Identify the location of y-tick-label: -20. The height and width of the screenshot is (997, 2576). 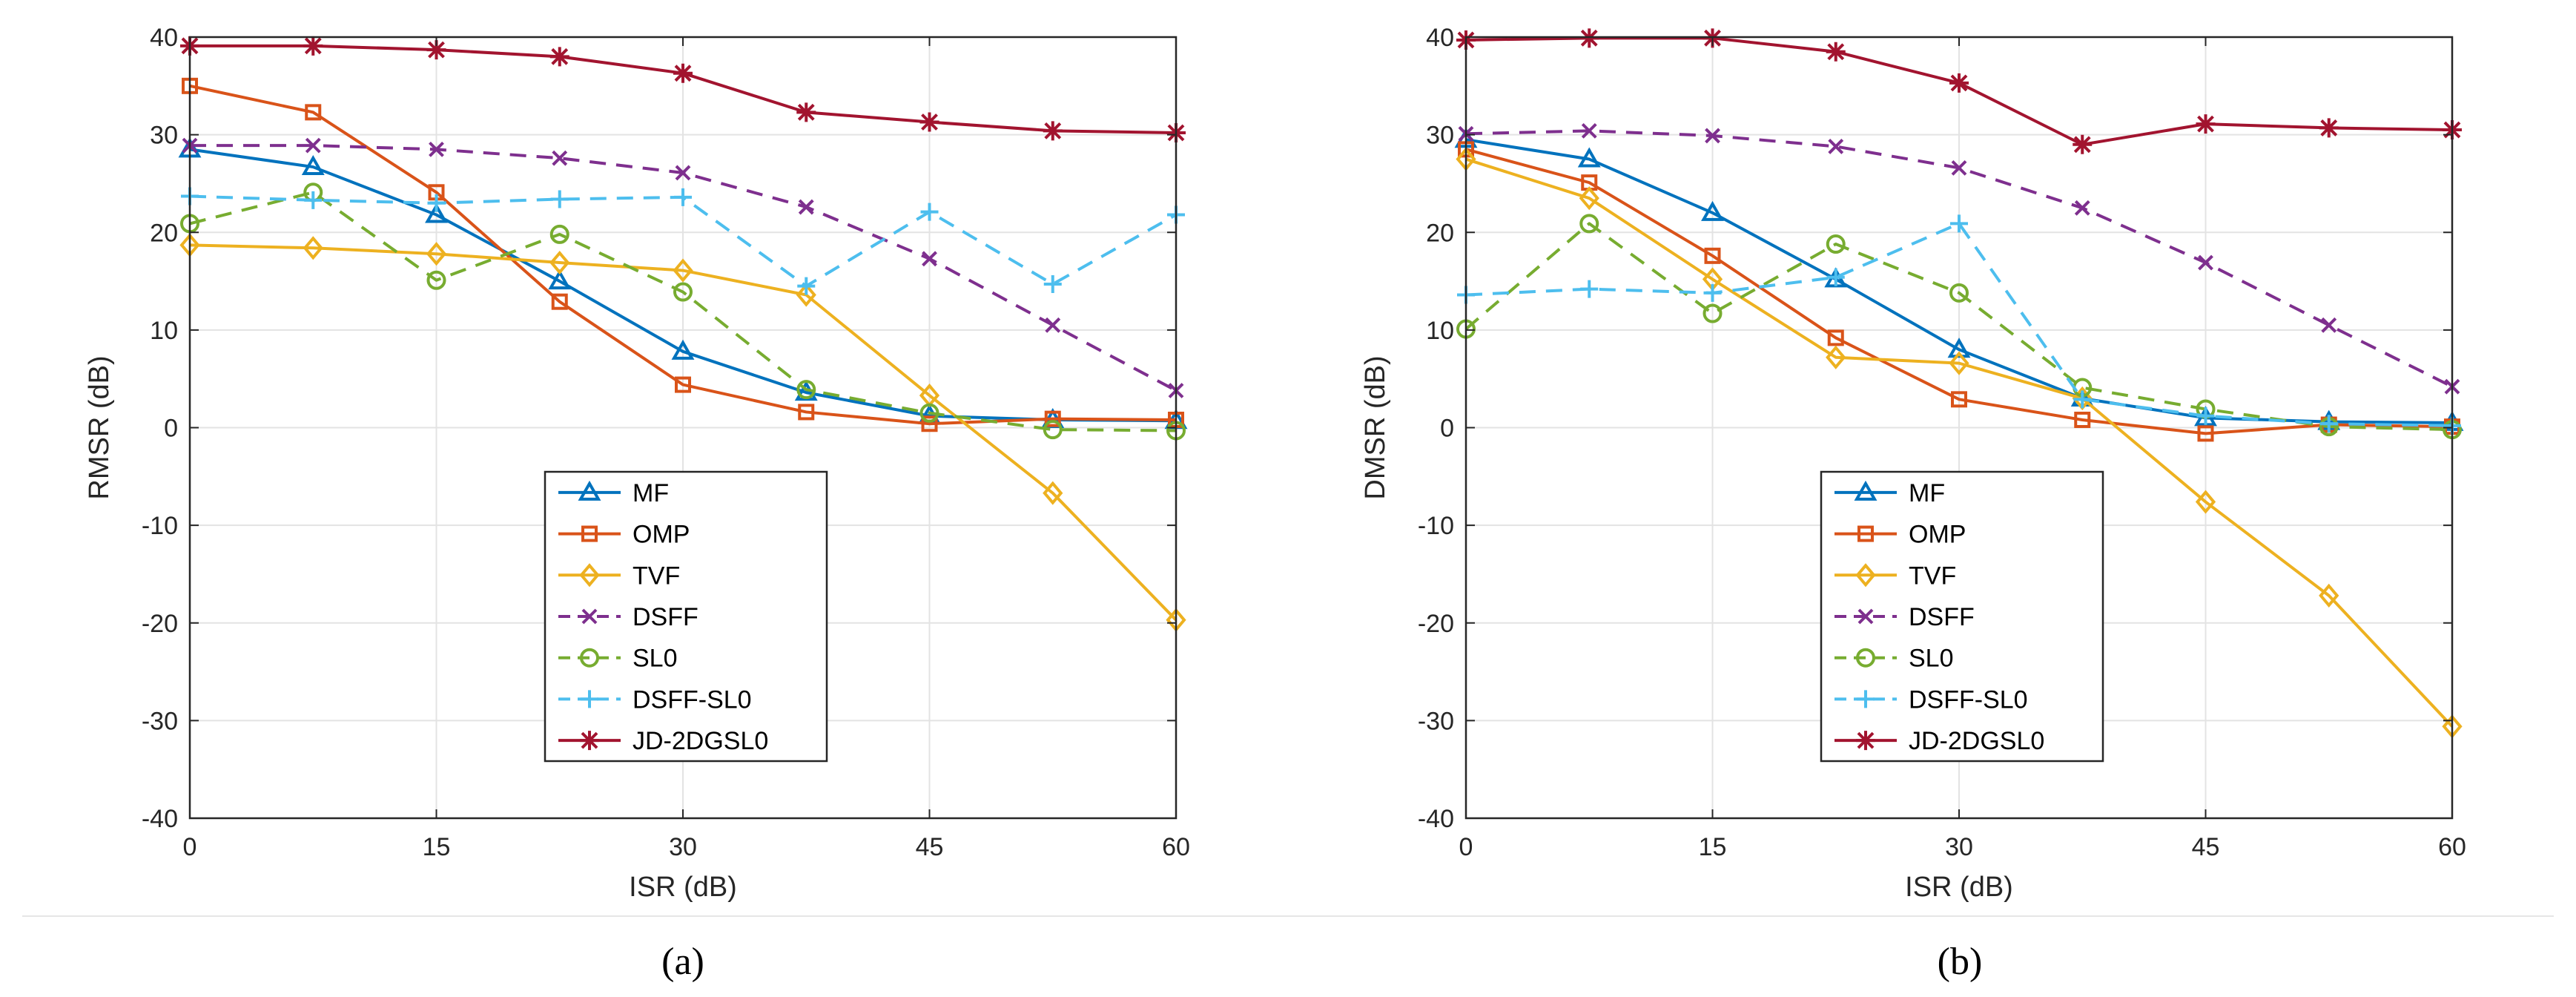
(160, 624).